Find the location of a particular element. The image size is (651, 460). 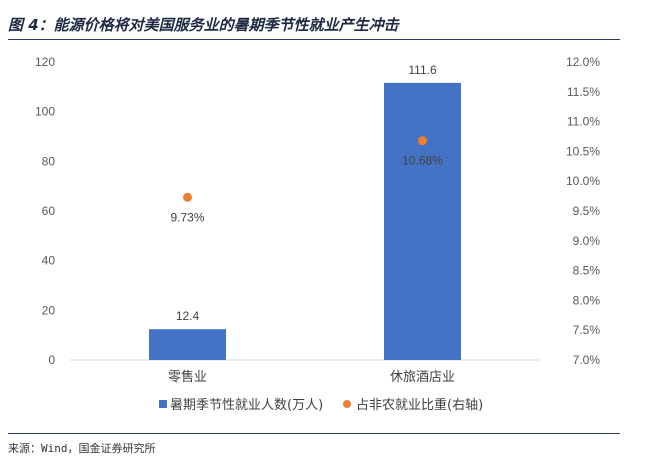

left-axis: 0 20 40 60 80 100 120 is located at coordinates (45, 211).